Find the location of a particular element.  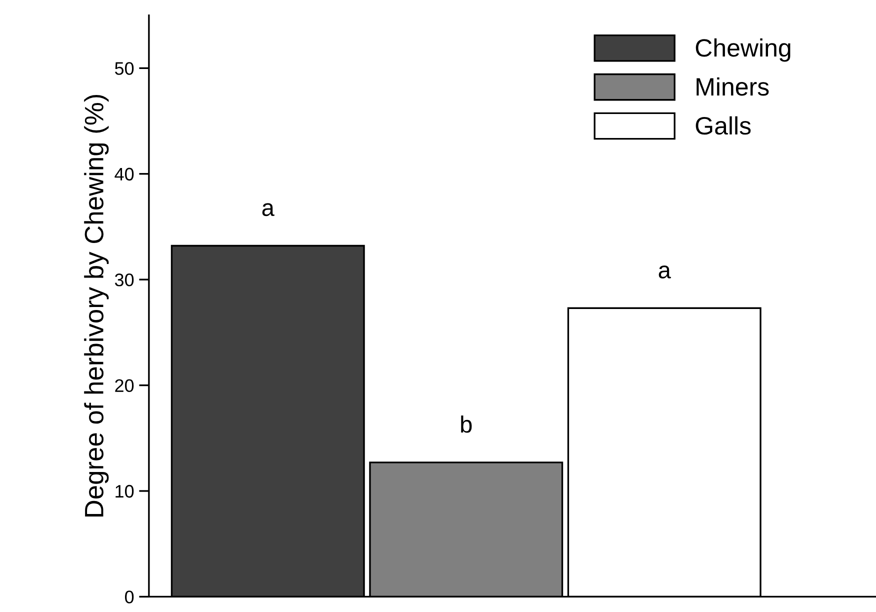

legend-label: Chewing is located at coordinates (743, 50).